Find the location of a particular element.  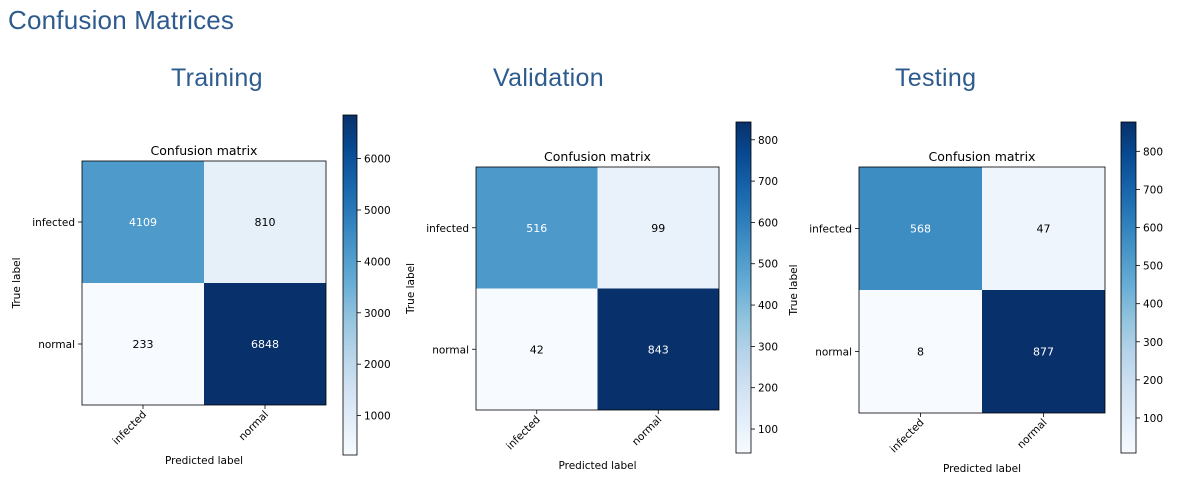

cell-value-label: 843 is located at coordinates (658, 349).